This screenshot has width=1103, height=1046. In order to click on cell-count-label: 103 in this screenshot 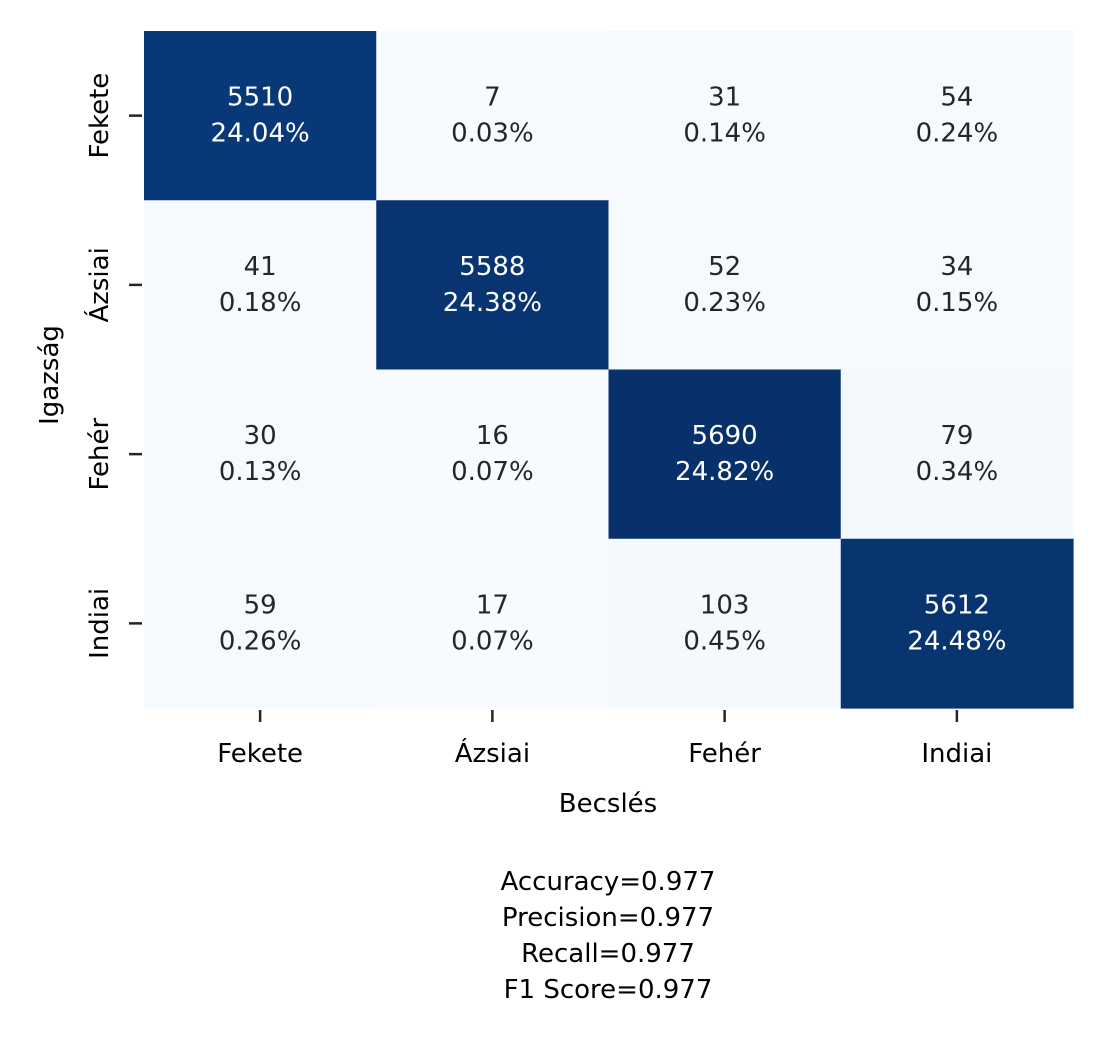, I will do `click(725, 605)`.